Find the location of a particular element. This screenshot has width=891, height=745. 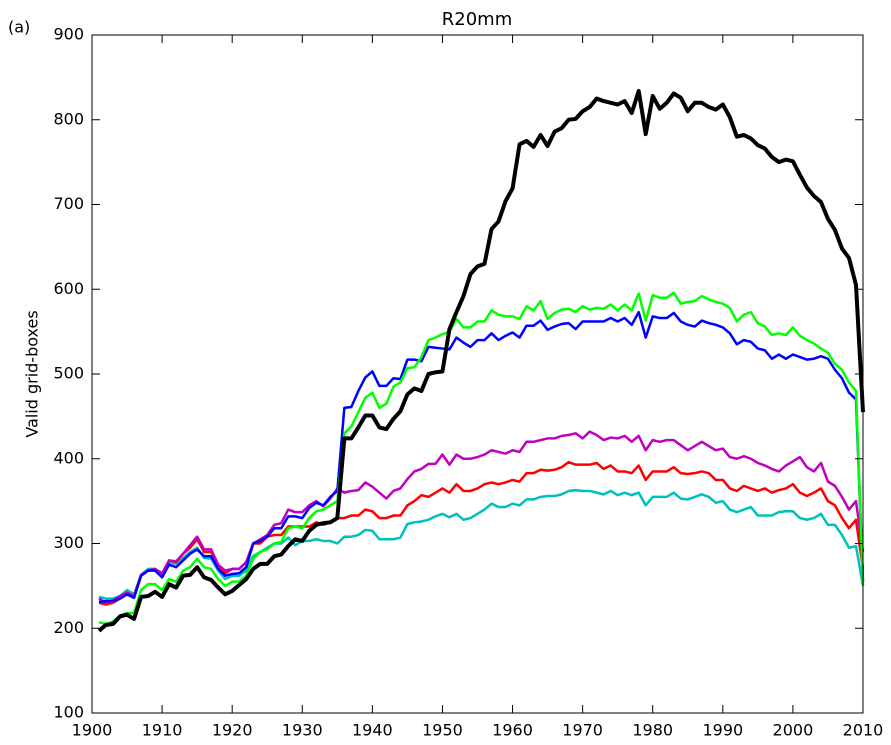

data-line is located at coordinates (481, 544).